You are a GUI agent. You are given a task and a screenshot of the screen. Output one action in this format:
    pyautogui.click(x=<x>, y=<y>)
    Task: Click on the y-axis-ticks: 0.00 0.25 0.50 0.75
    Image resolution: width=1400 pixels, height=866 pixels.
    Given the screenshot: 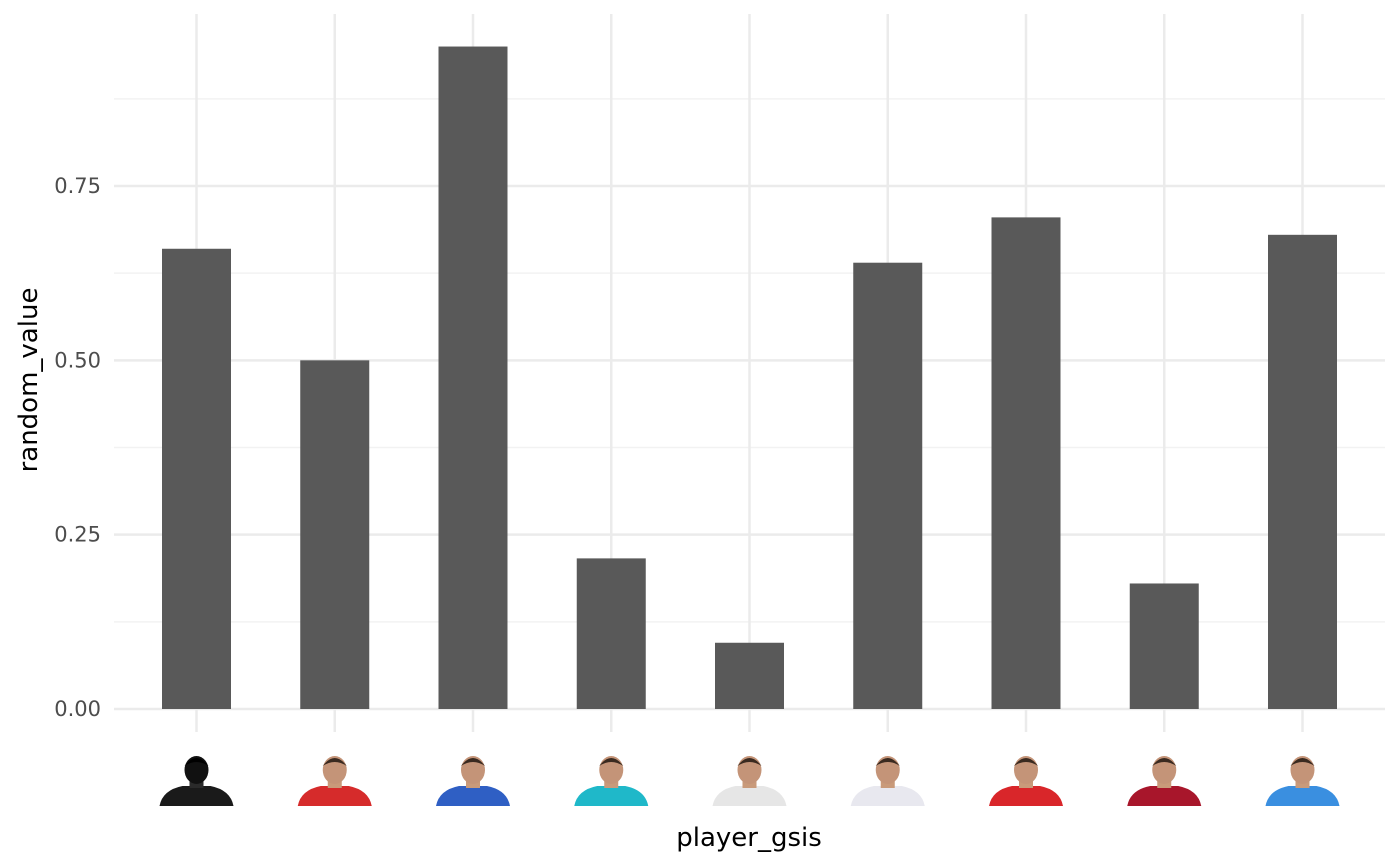 What is the action you would take?
    pyautogui.click(x=77, y=447)
    